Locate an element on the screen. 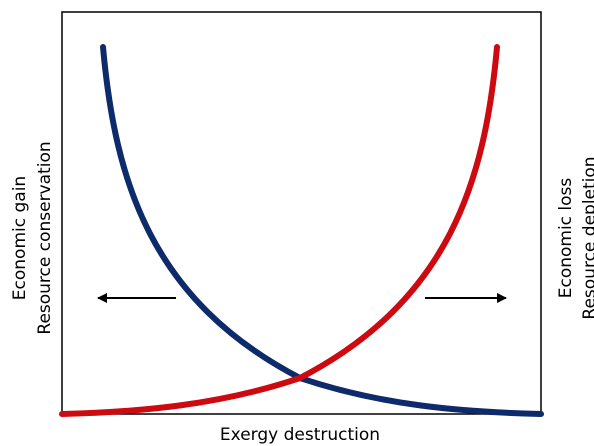  right-label-line2: Resource depletion is located at coordinates (587, 237).